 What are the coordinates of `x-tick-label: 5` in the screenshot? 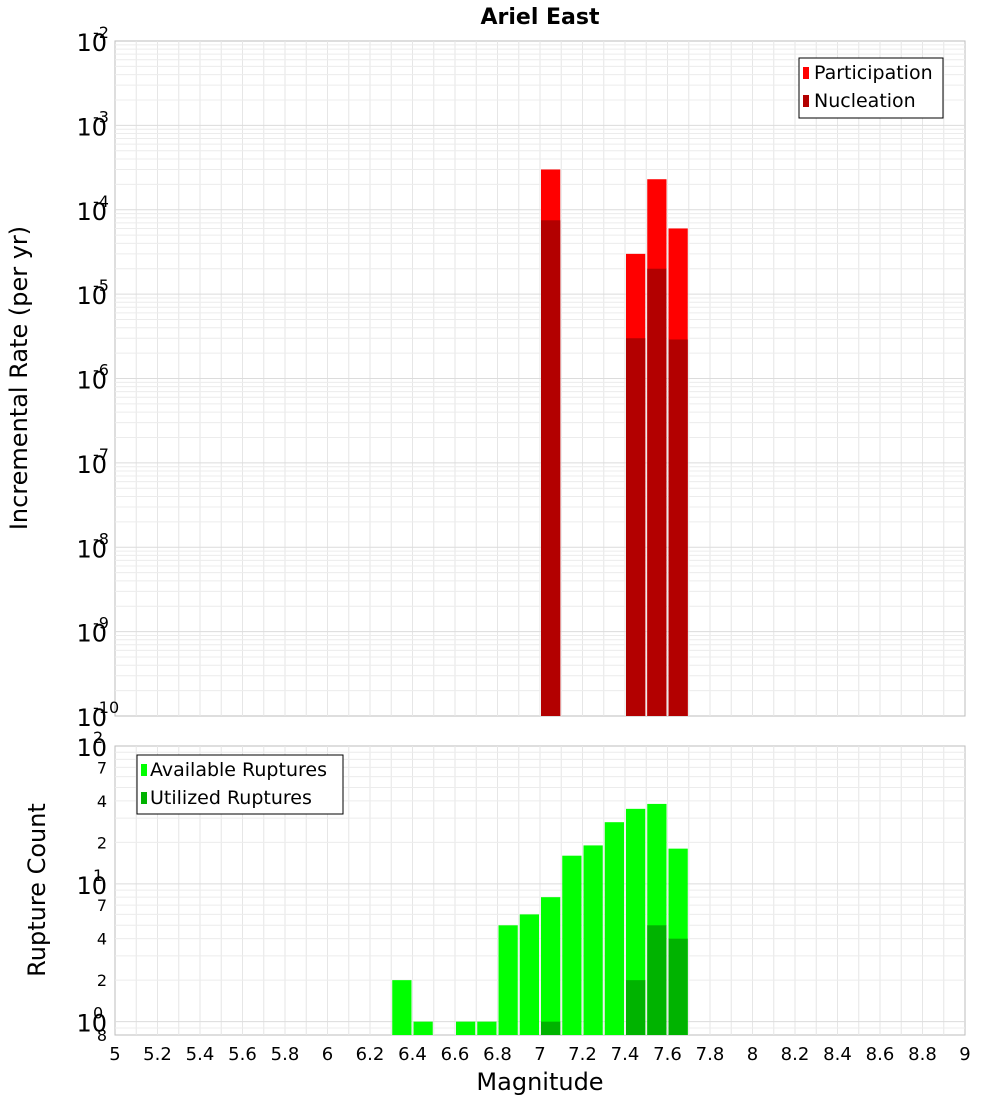 It's located at (114, 1054).